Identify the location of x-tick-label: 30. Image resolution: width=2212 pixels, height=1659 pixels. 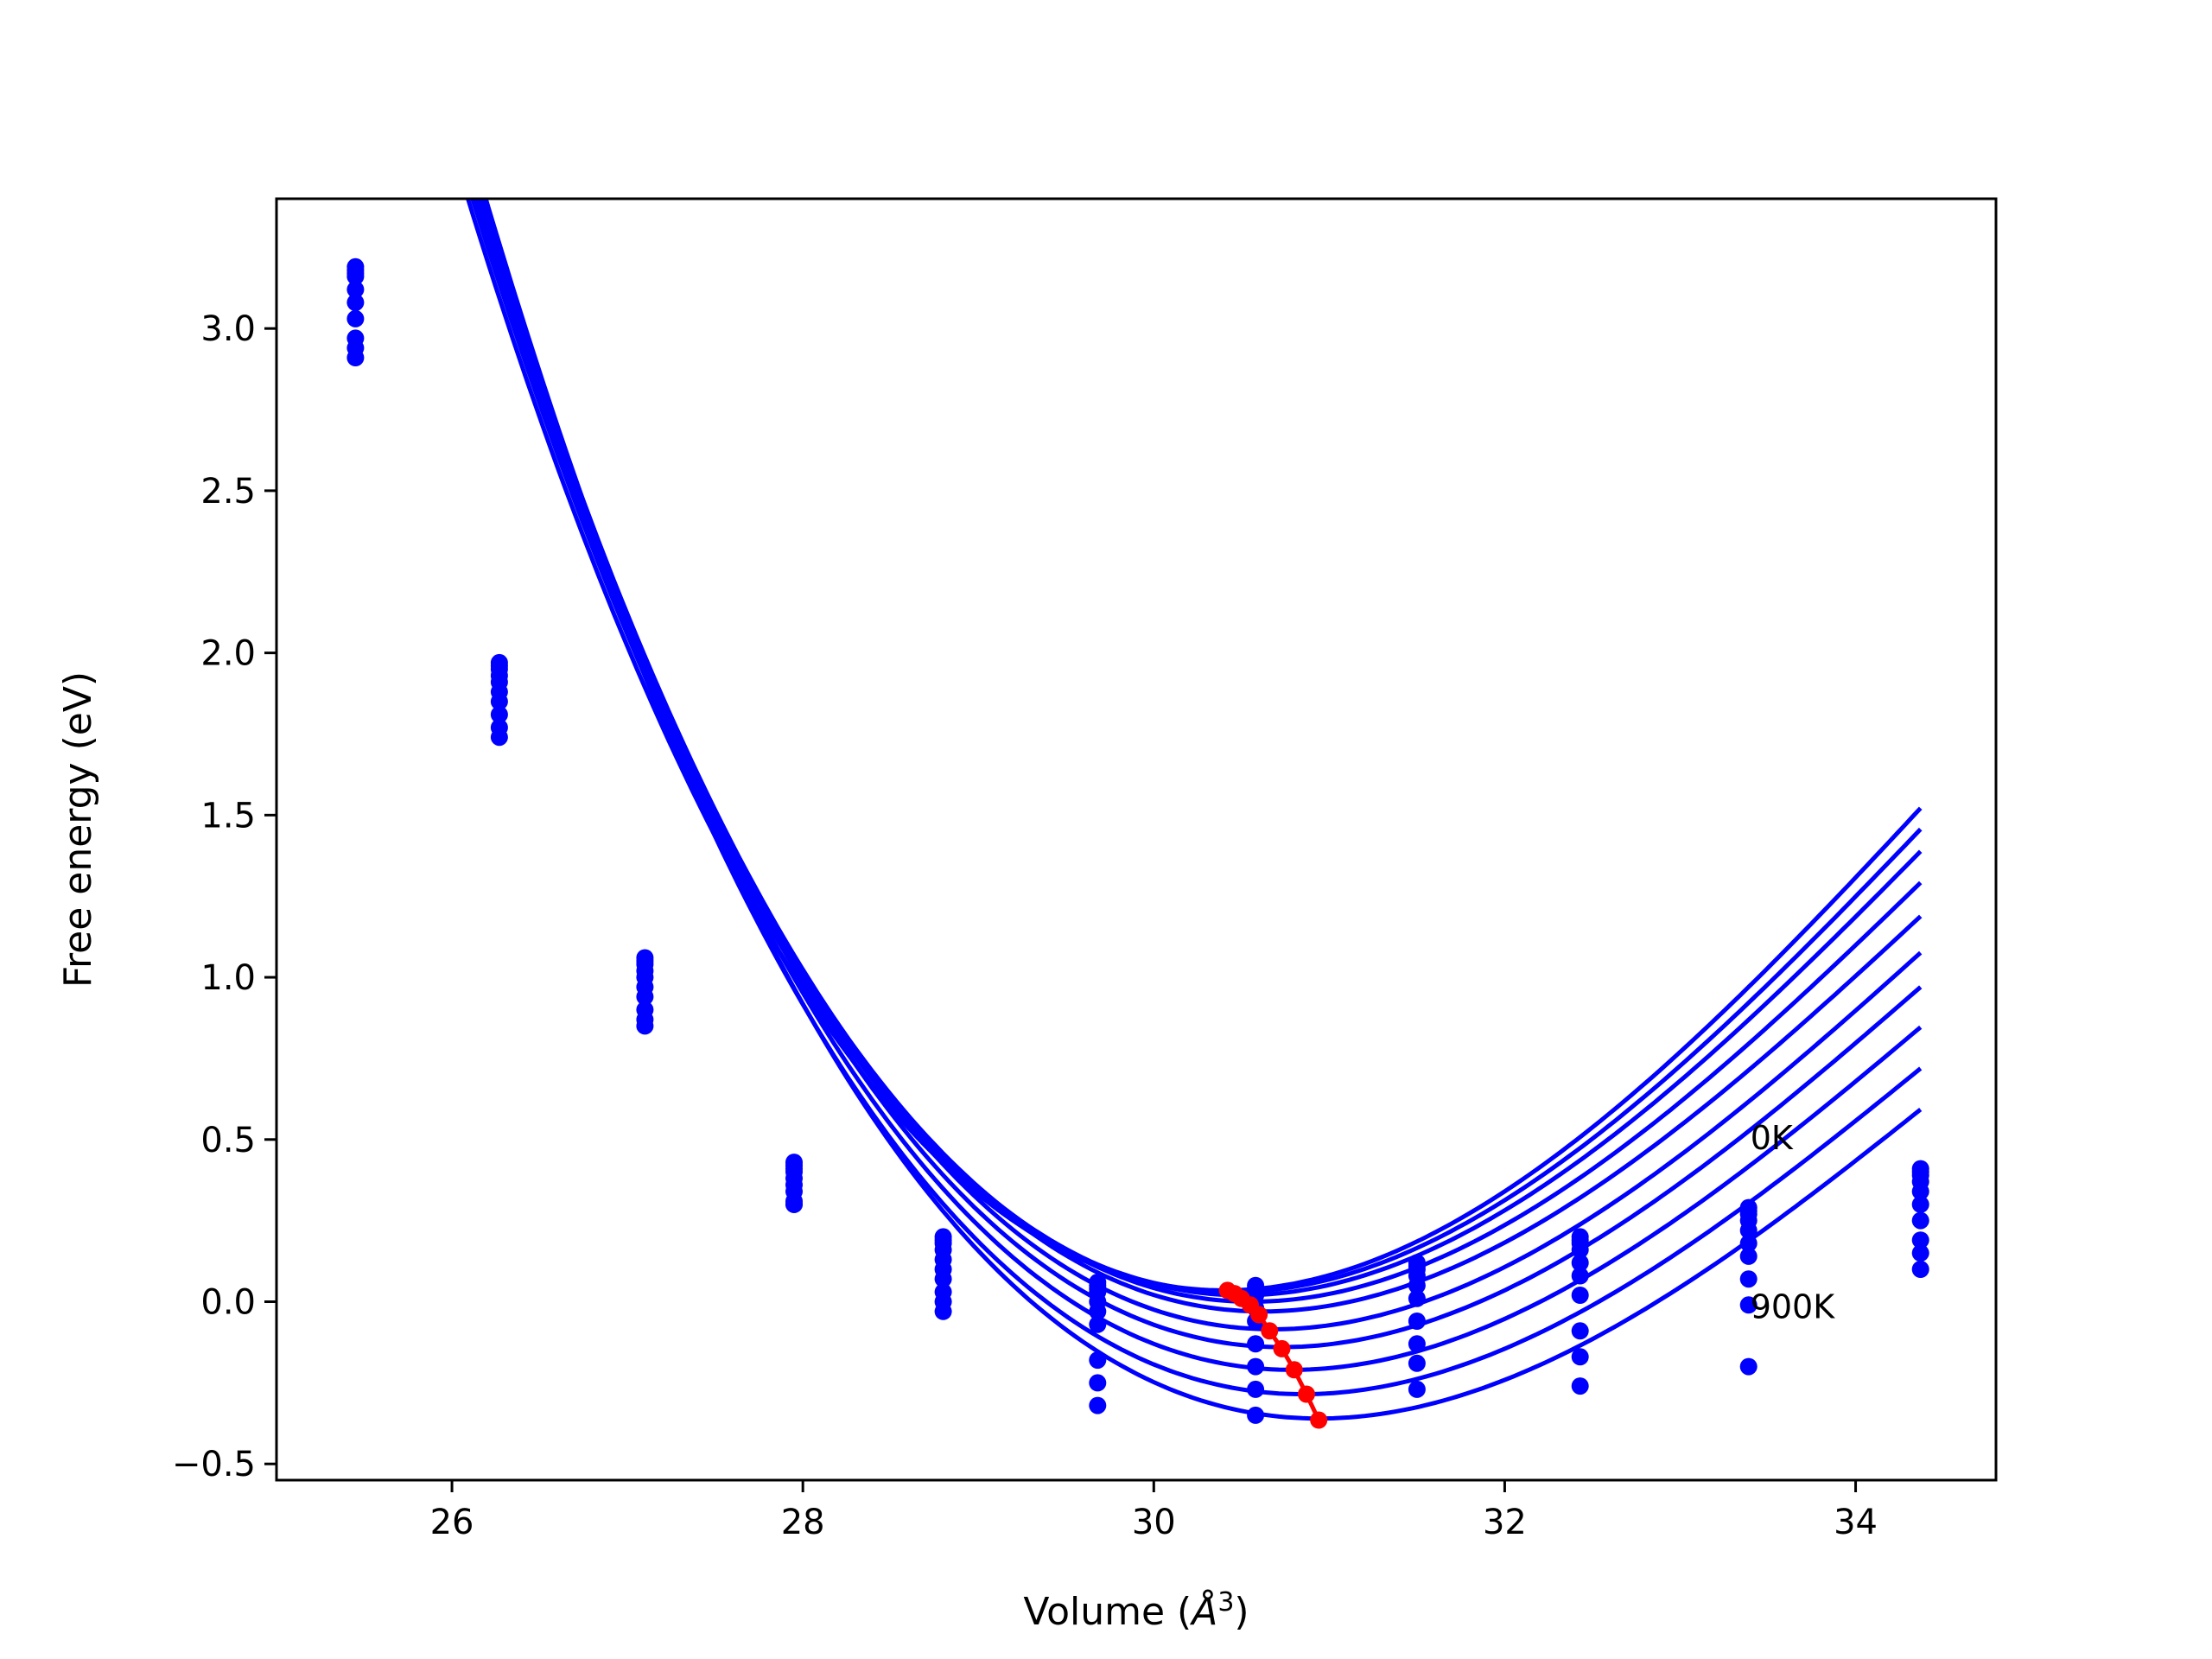
(1154, 1522).